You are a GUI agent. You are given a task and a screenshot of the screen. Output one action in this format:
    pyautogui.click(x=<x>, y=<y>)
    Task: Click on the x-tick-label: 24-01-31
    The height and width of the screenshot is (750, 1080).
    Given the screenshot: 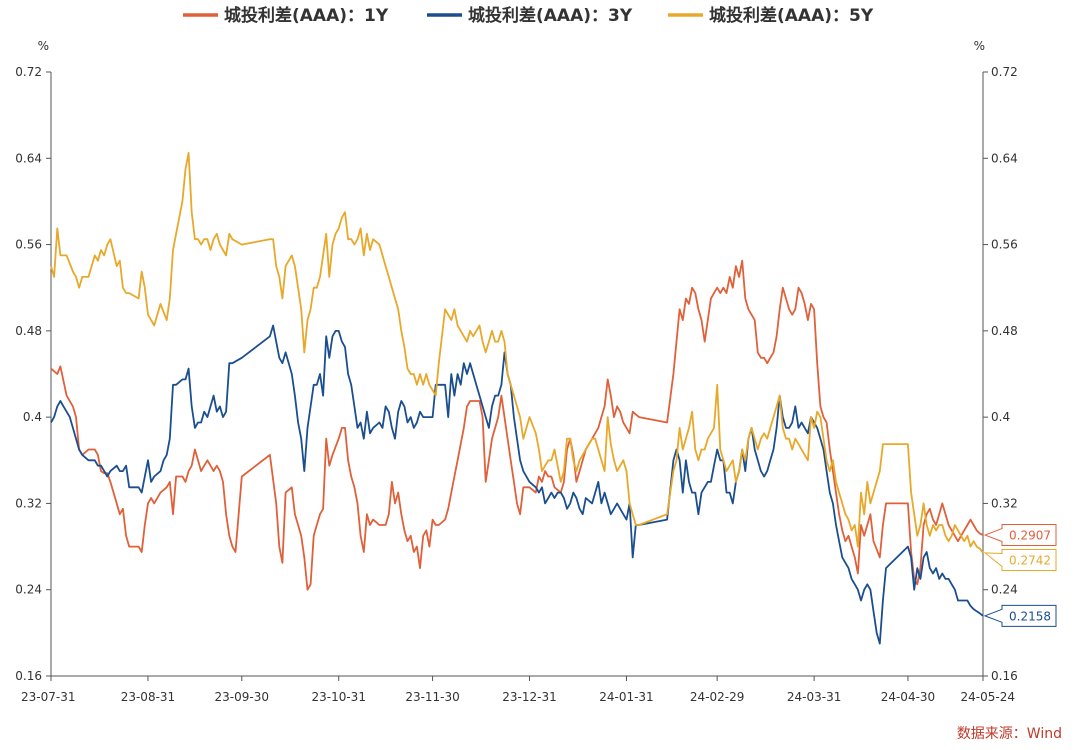 What is the action you would take?
    pyautogui.click(x=626, y=697)
    